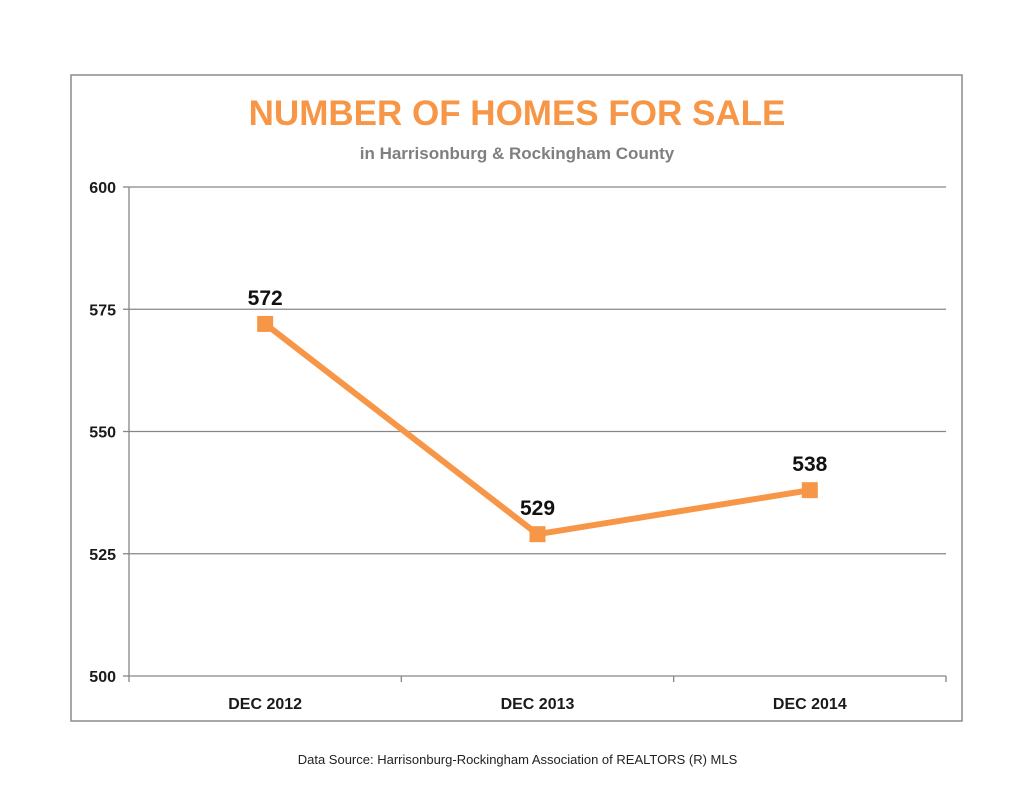 This screenshot has height=800, width=1035. Describe the element at coordinates (102, 310) in the screenshot. I see `y-tick-label: 575` at that location.